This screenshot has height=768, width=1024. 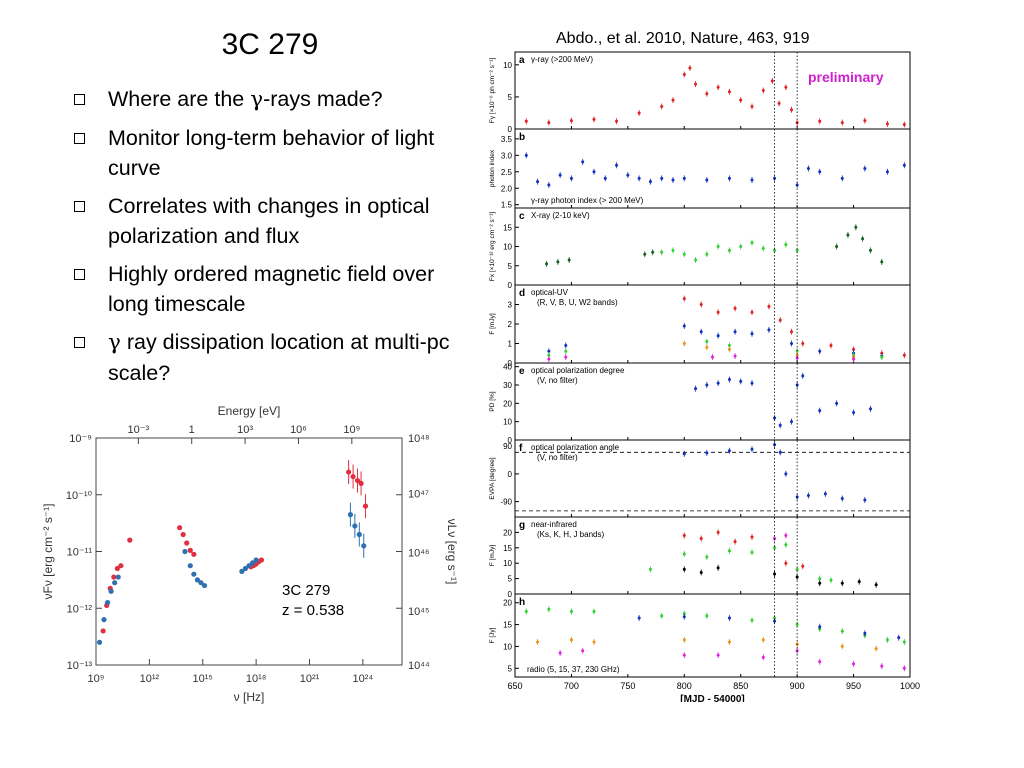 What do you see at coordinates (797, 686) in the screenshot?
I see `x-tick-label: 900` at bounding box center [797, 686].